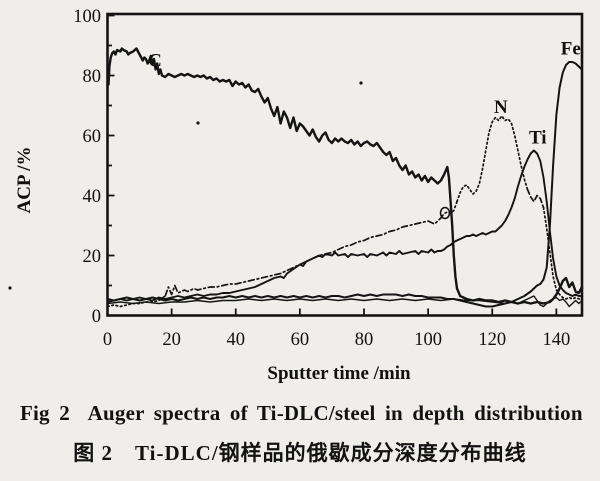  What do you see at coordinates (571, 49) in the screenshot?
I see `series-Fe-label: Fe` at bounding box center [571, 49].